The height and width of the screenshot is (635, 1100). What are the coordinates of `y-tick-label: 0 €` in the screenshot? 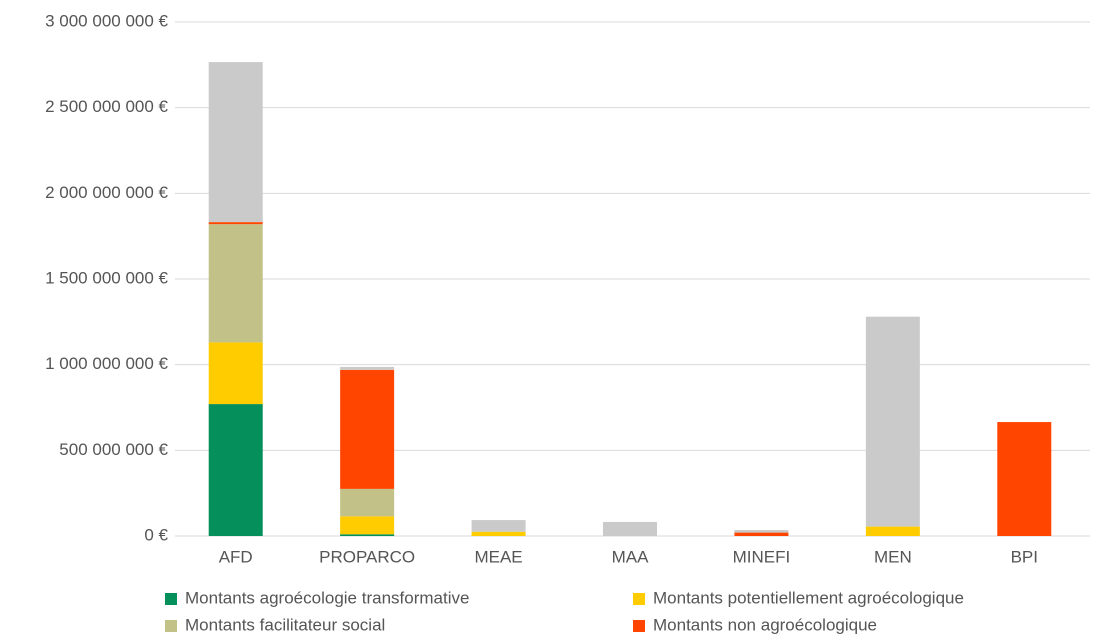 It's located at (156, 534).